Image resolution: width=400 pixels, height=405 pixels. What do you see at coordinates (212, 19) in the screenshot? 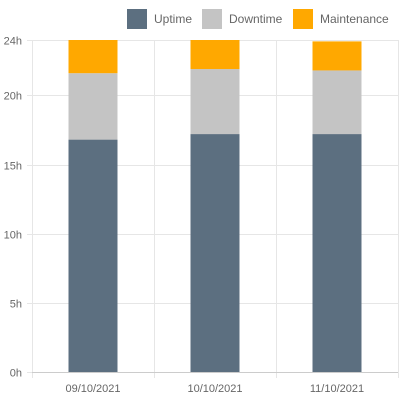
I see `legend-swatch-downtime` at bounding box center [212, 19].